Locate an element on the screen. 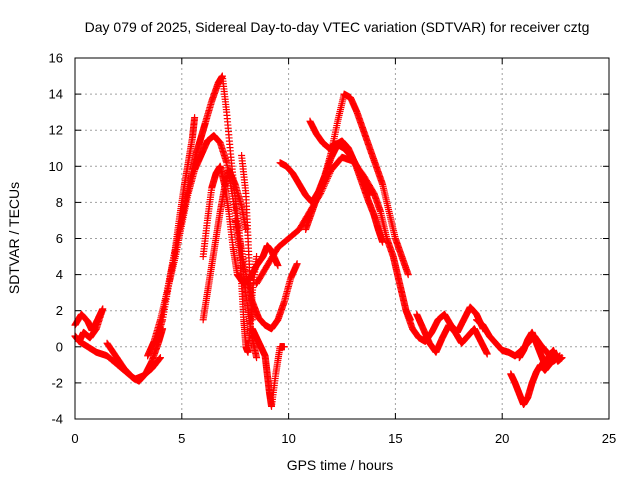 The height and width of the screenshot is (480, 640). y-tick-label: 4 is located at coordinates (59, 274).